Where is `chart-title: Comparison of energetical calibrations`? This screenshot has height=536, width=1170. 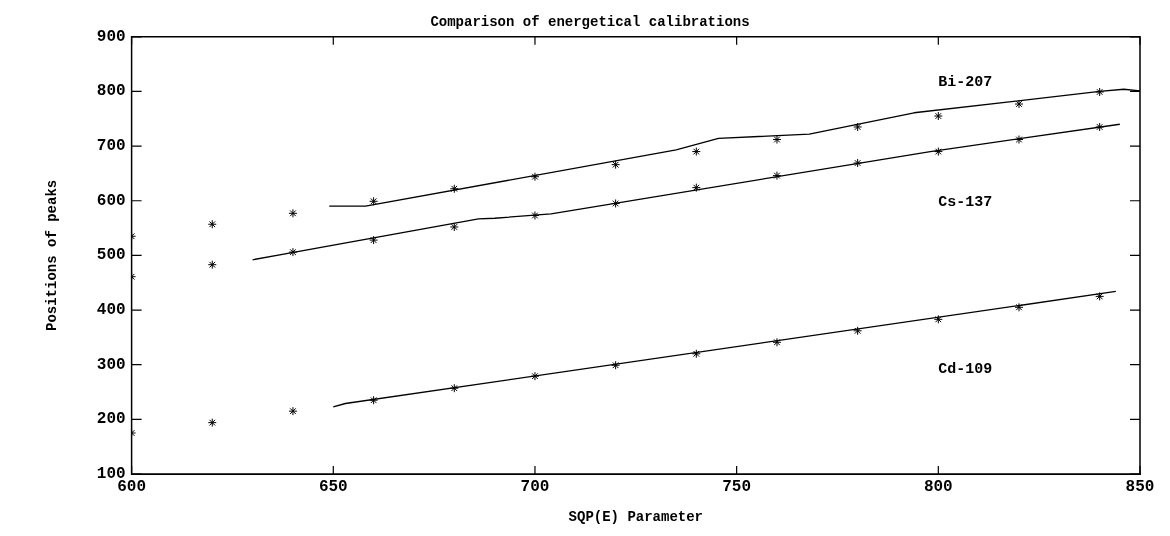
chart-title: Comparison of energetical calibrations is located at coordinates (590, 21).